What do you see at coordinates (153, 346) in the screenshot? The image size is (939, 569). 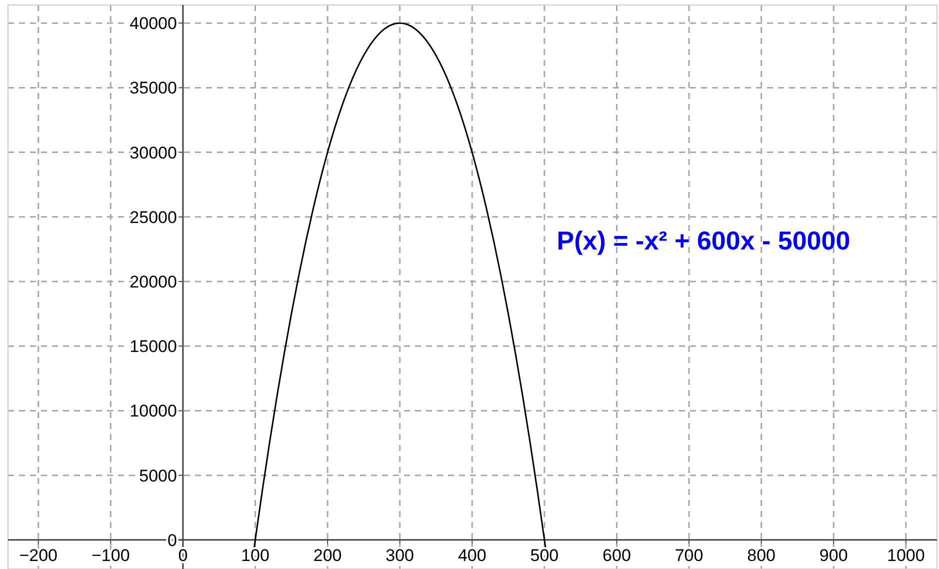 I see `y-tick-label: 15000` at bounding box center [153, 346].